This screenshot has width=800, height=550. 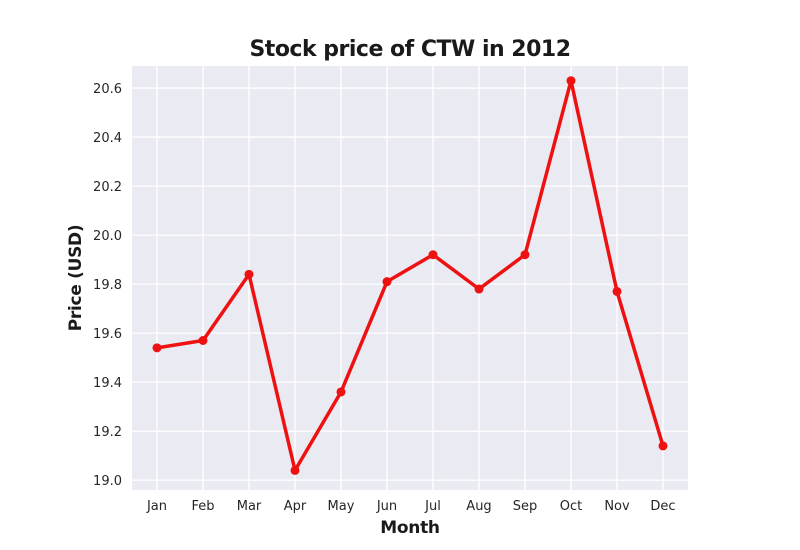 What do you see at coordinates (411, 506) in the screenshot?
I see `x-axis-ticks: Jan Feb Mar Apr May Jun Jul Aug Sep Oct Nov Dec` at bounding box center [411, 506].